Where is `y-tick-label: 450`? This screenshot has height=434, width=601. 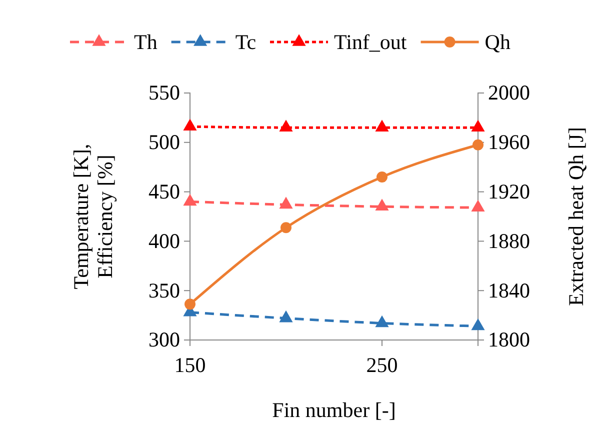 y-tick-label: 450 is located at coordinates (164, 192).